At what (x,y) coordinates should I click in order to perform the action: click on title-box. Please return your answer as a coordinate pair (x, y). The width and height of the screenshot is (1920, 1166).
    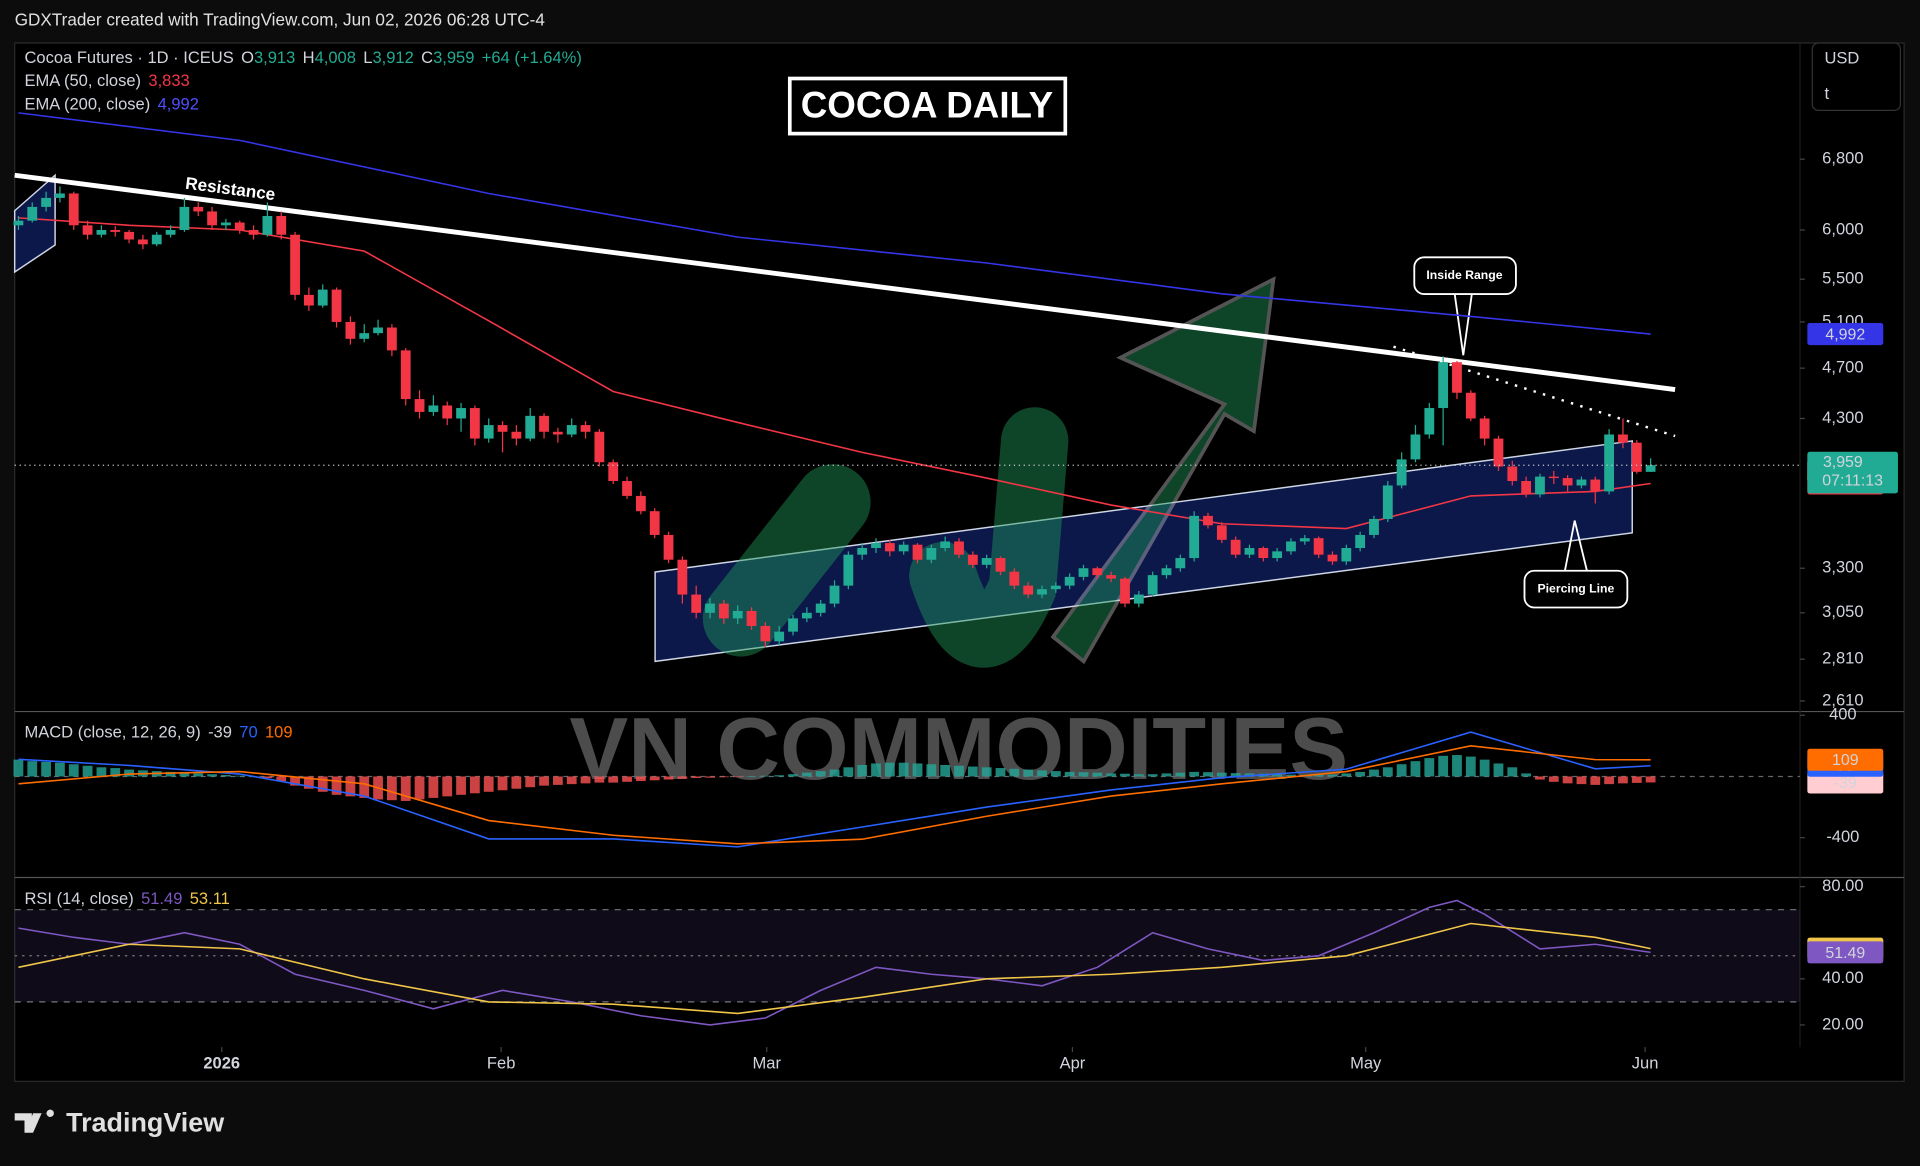
    Looking at the image, I should click on (927, 106).